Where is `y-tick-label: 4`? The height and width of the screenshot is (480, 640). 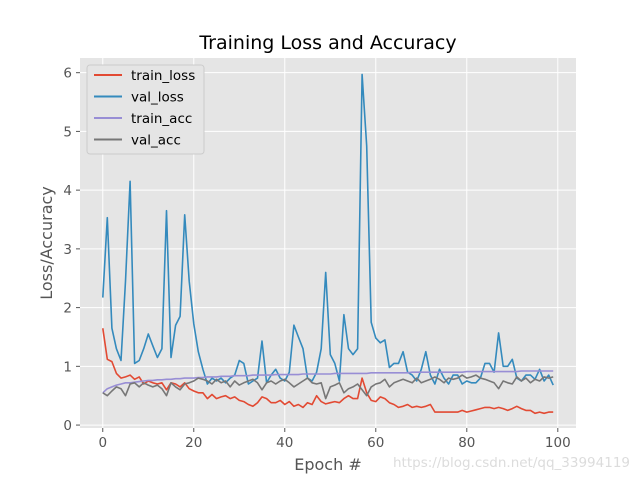
y-tick-label: 4 is located at coordinates (67, 191).